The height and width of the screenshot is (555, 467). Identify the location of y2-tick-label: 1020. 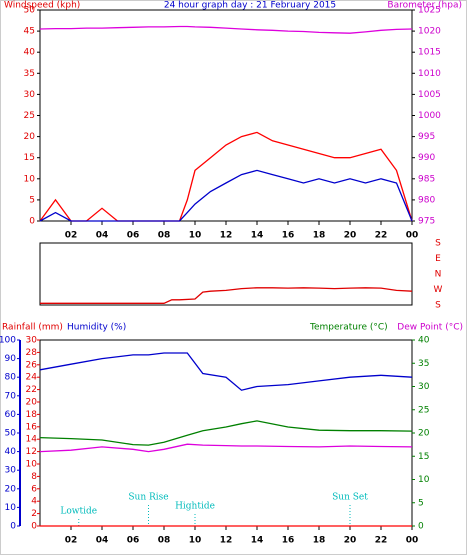
(429, 32).